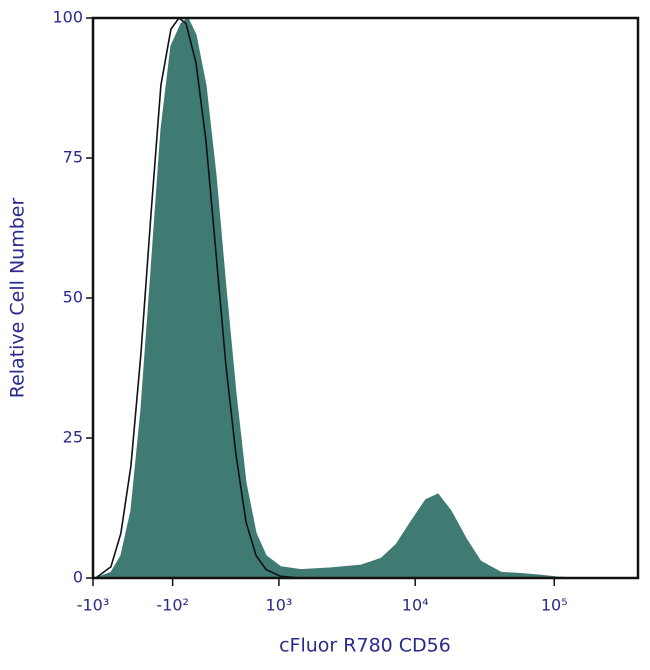  Describe the element at coordinates (78, 577) in the screenshot. I see `y-tick-label: 0` at that location.